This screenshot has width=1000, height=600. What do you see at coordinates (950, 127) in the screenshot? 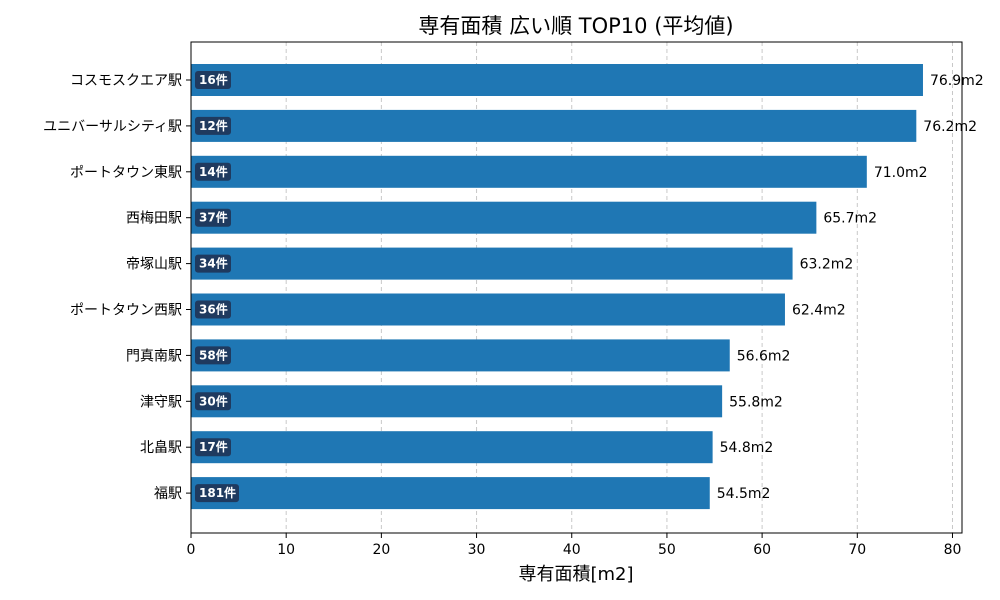
I see `value-label: 76.2m2` at bounding box center [950, 127].